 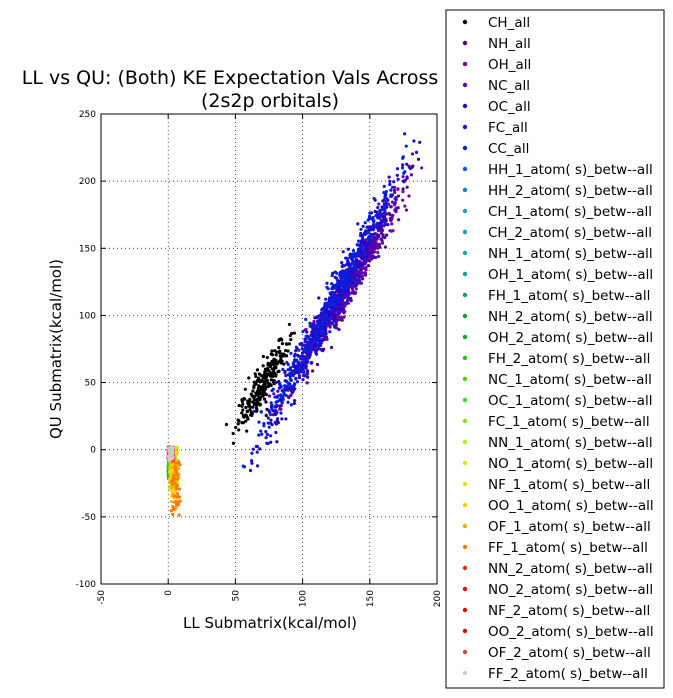 I want to click on legend-label: FF_1_atom( s)_betw--all, so click(x=568, y=548).